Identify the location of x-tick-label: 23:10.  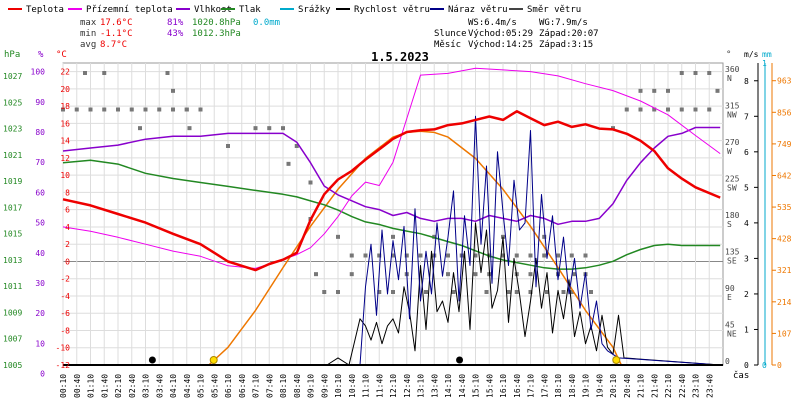
(696, 386).